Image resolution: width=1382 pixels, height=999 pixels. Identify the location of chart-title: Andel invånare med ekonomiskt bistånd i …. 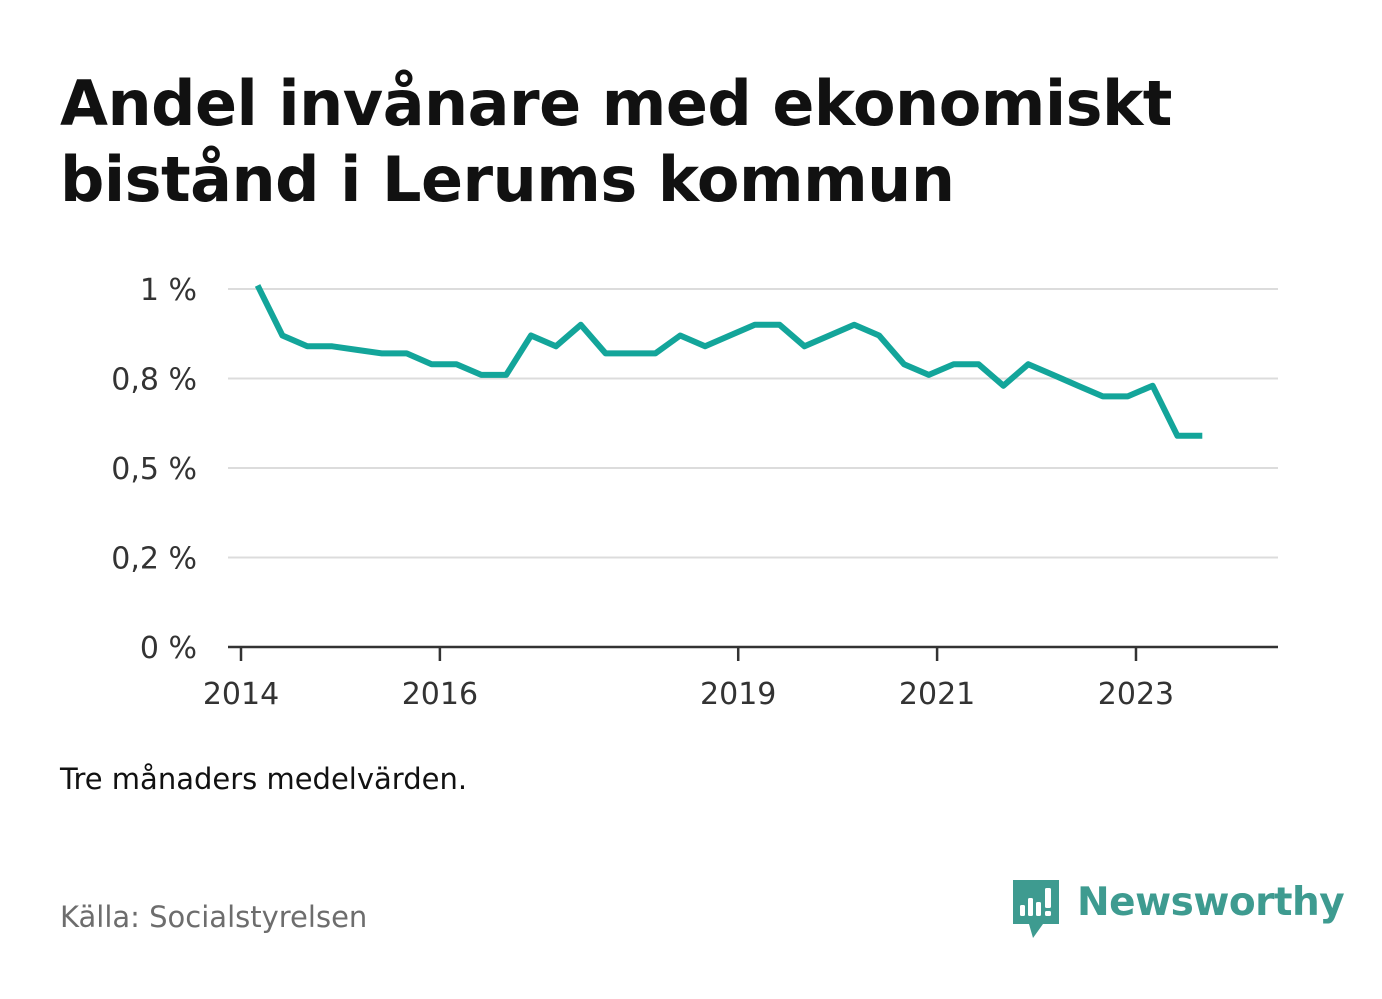
(616, 141).